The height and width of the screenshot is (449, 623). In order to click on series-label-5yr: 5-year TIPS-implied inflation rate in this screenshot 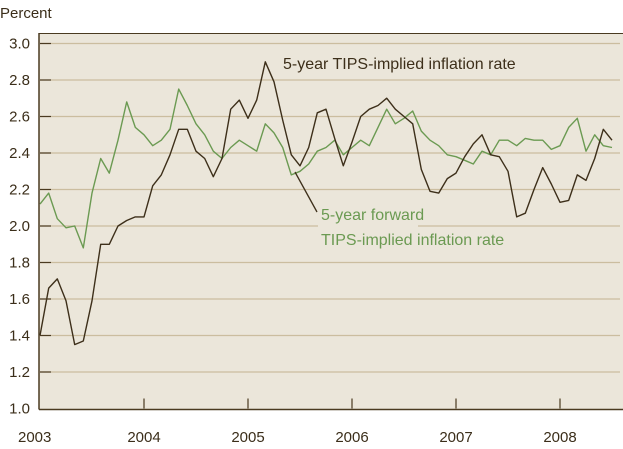, I will do `click(399, 64)`.